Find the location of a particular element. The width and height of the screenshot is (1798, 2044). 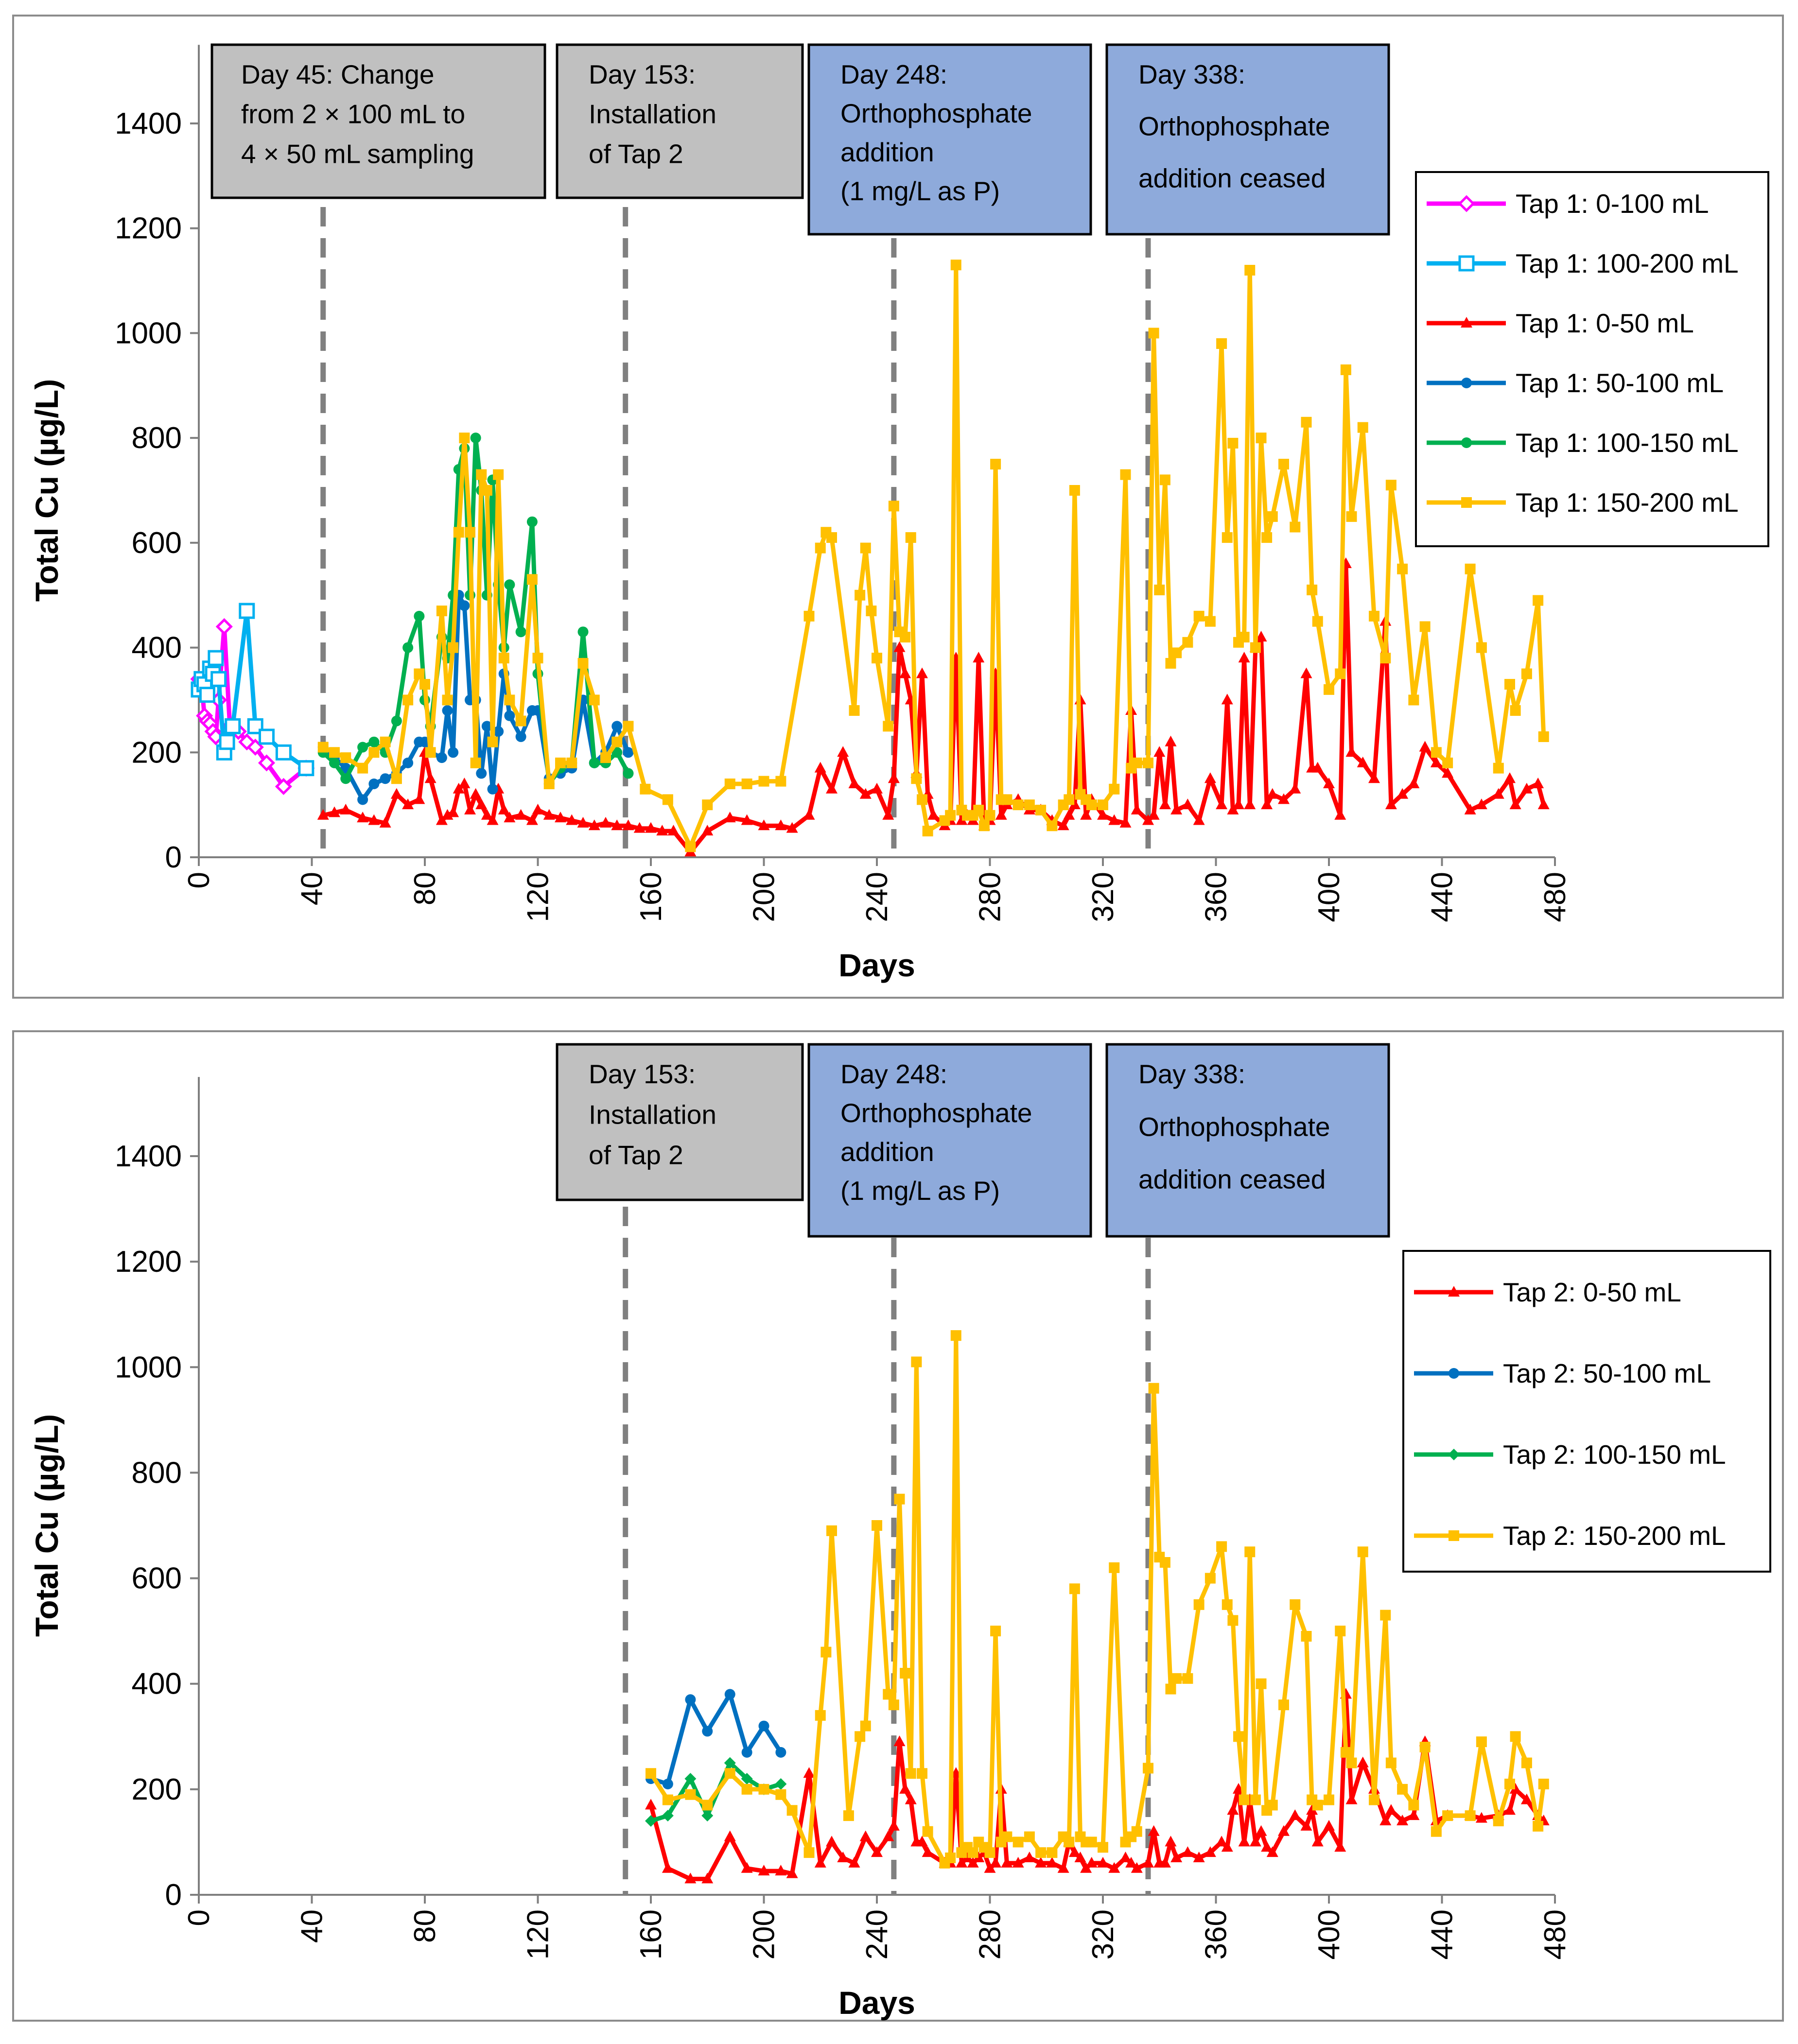

y-tick-label: 1400 is located at coordinates (148, 1156).